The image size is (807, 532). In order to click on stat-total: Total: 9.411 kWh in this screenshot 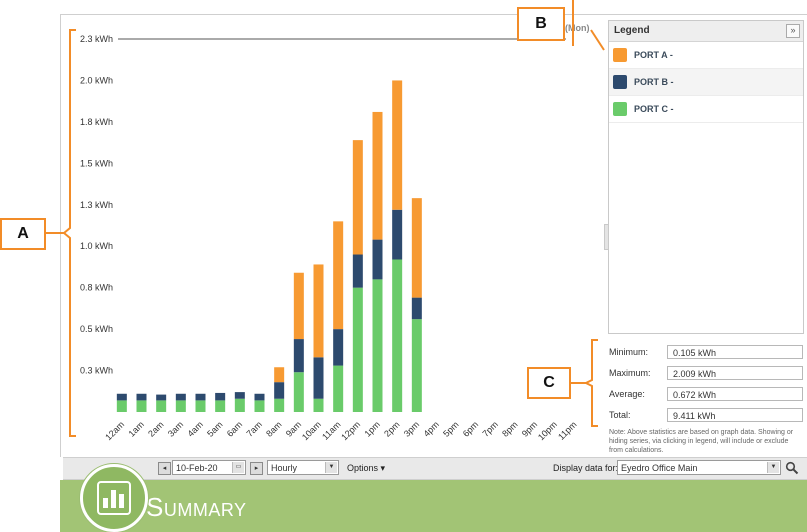, I will do `click(706, 416)`.